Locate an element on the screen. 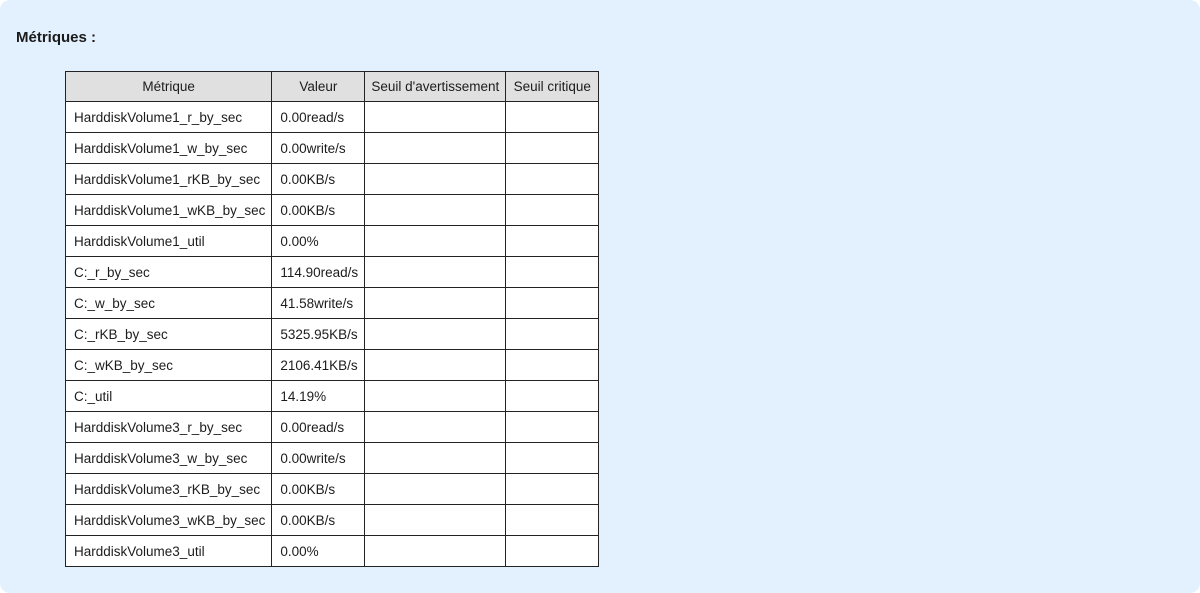 This screenshot has width=1200, height=593. metric-cell: HarddiskVolume1_util is located at coordinates (168, 241).